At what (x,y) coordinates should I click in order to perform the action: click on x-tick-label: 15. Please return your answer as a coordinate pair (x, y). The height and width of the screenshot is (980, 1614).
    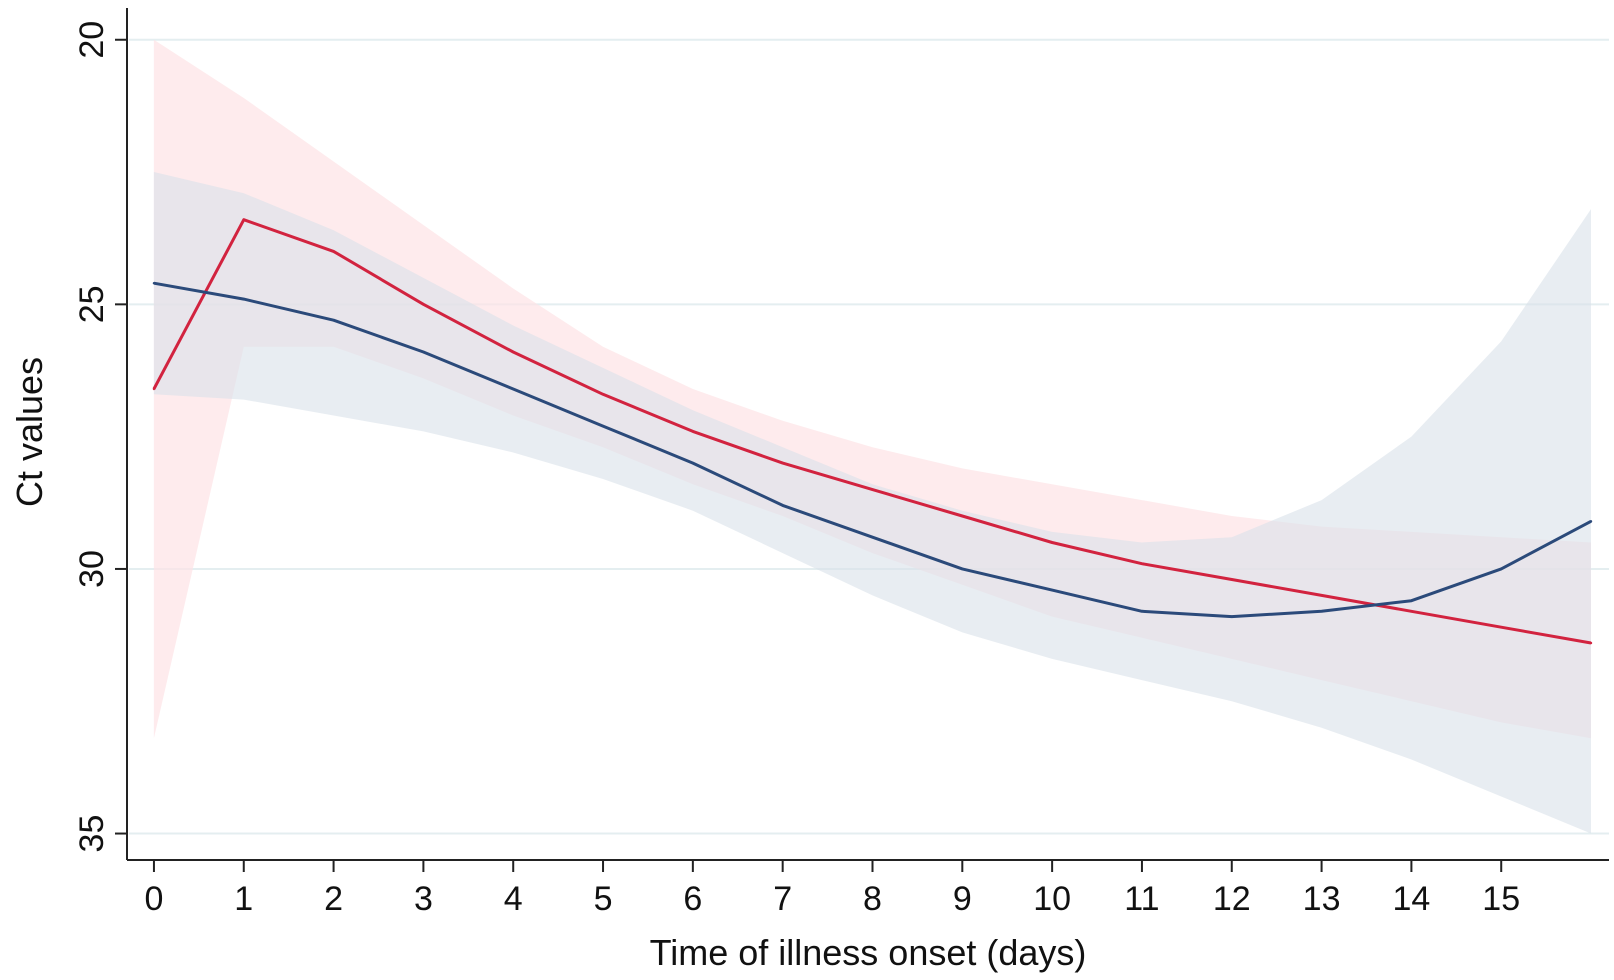
    Looking at the image, I should click on (1501, 899).